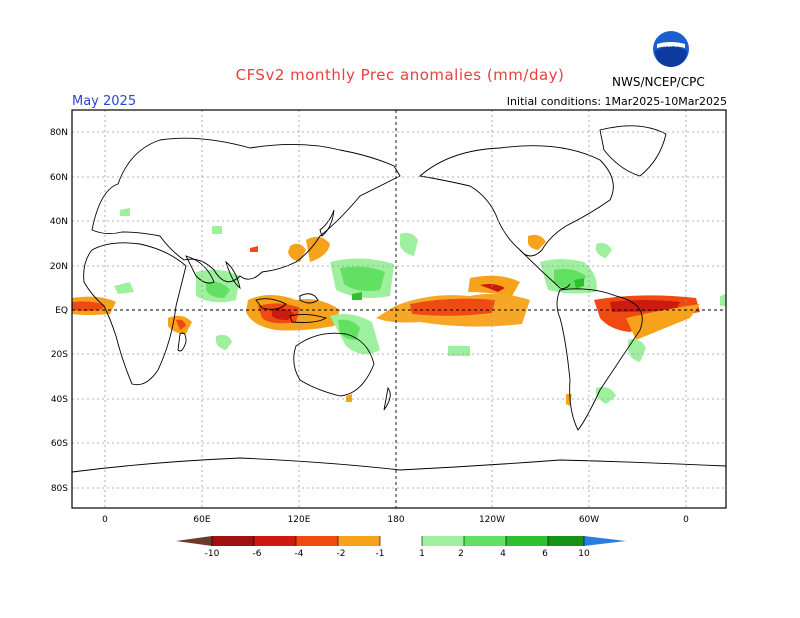 The image size is (800, 618). I want to click on lat-label: 80N, so click(59, 133).